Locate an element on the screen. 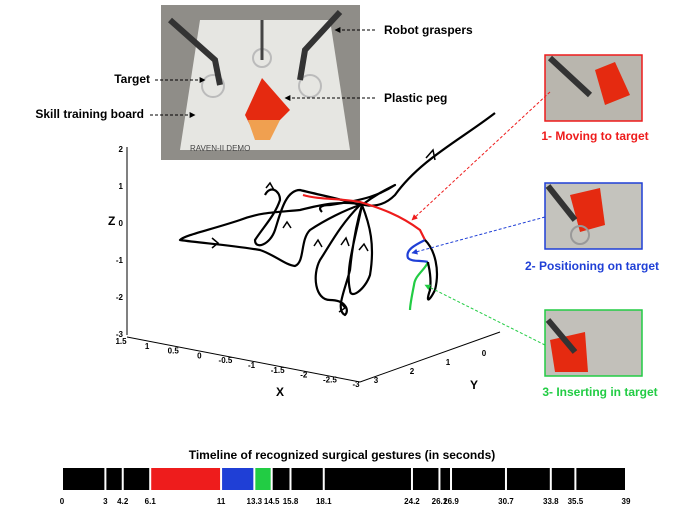 The image size is (683, 513). x-tick-label: 1 is located at coordinates (147, 346).